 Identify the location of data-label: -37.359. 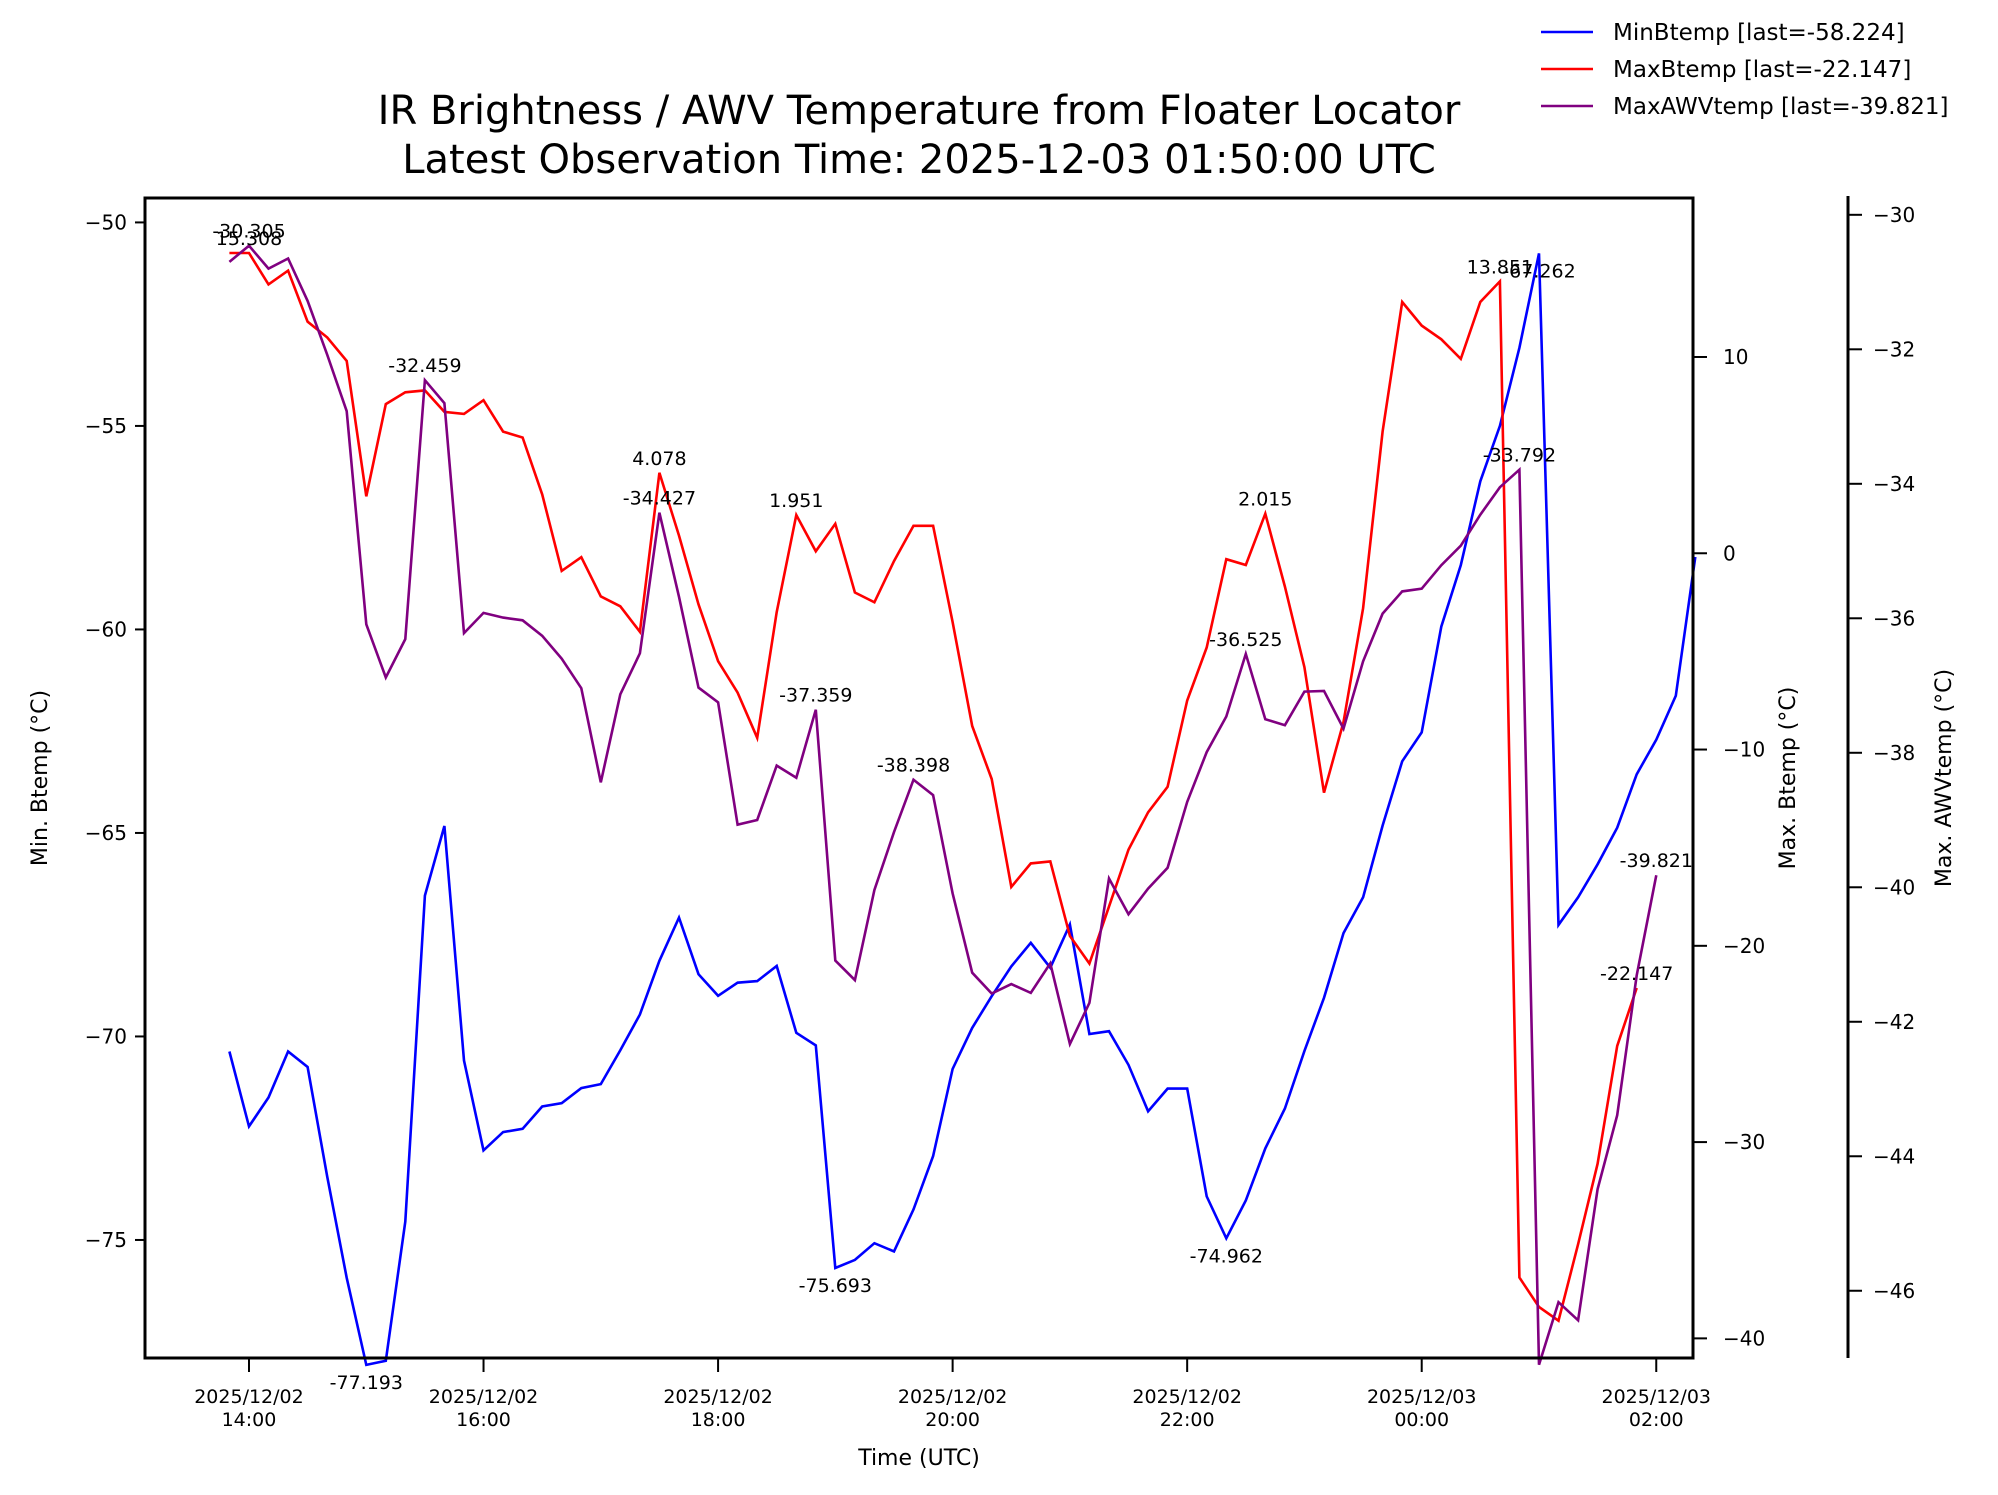
(815, 696).